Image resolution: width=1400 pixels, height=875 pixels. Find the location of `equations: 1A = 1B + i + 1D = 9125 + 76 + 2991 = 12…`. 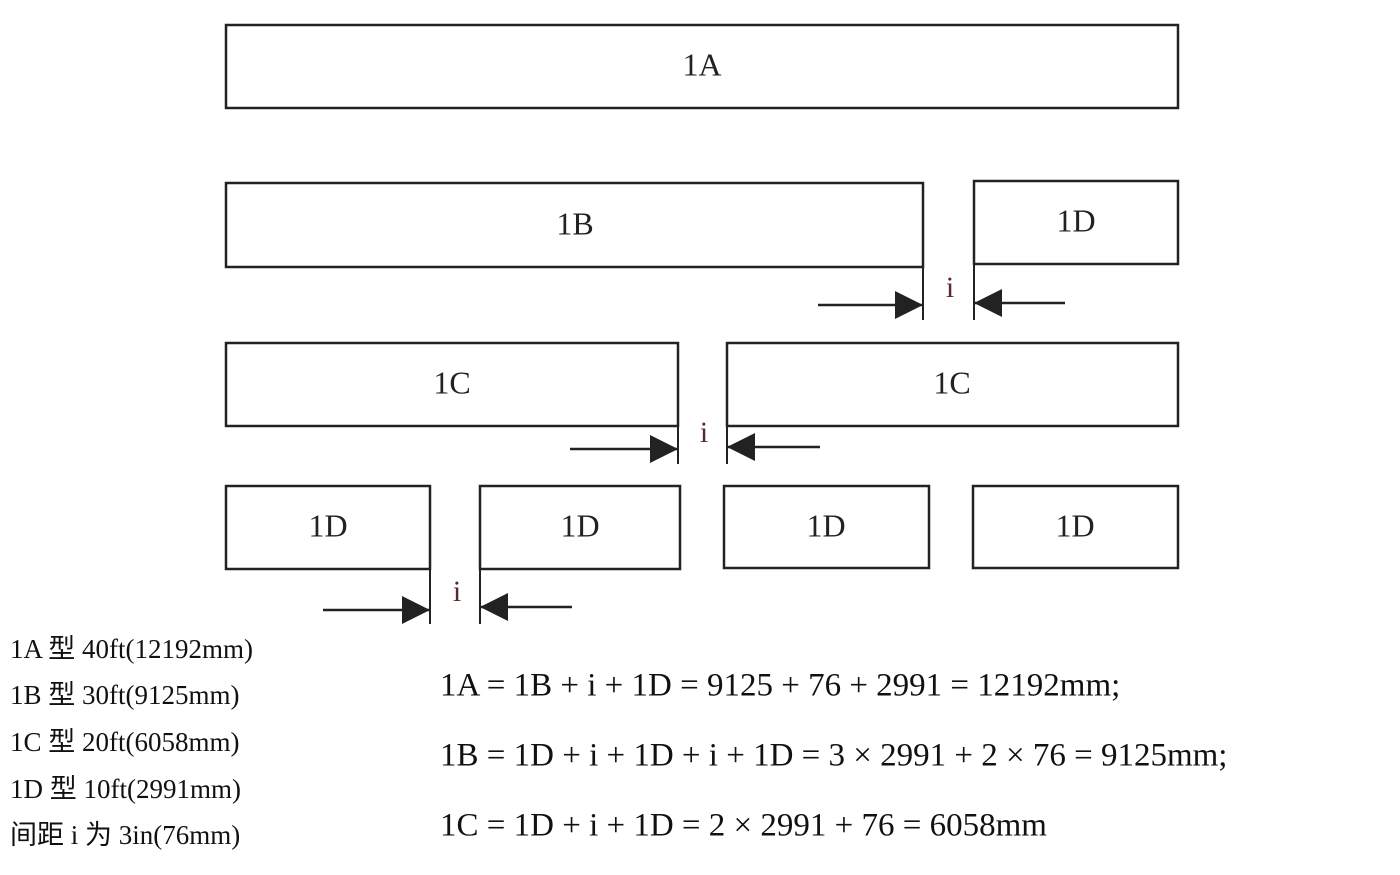

equations: 1A = 1B + i + 1D = 9125 + 76 + 2991 = 12… is located at coordinates (833, 756).